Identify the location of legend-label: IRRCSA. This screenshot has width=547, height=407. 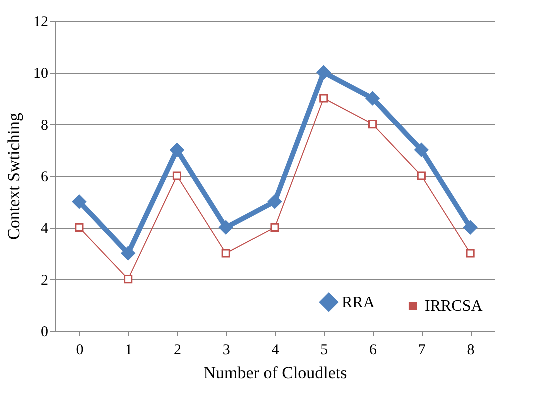
(454, 306).